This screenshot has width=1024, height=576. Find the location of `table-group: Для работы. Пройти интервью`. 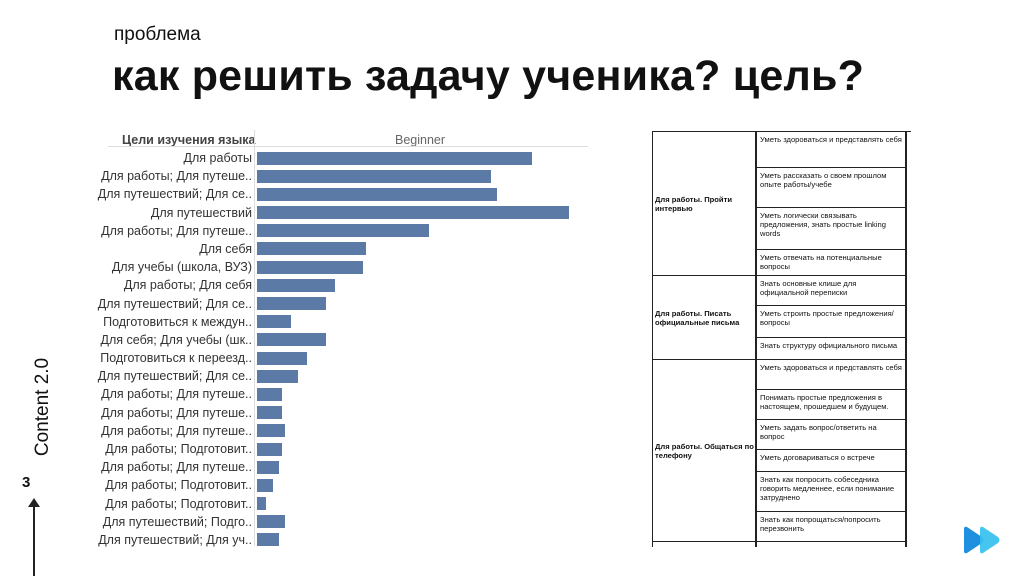

table-group: Для работы. Пройти интервью is located at coordinates (704, 204).